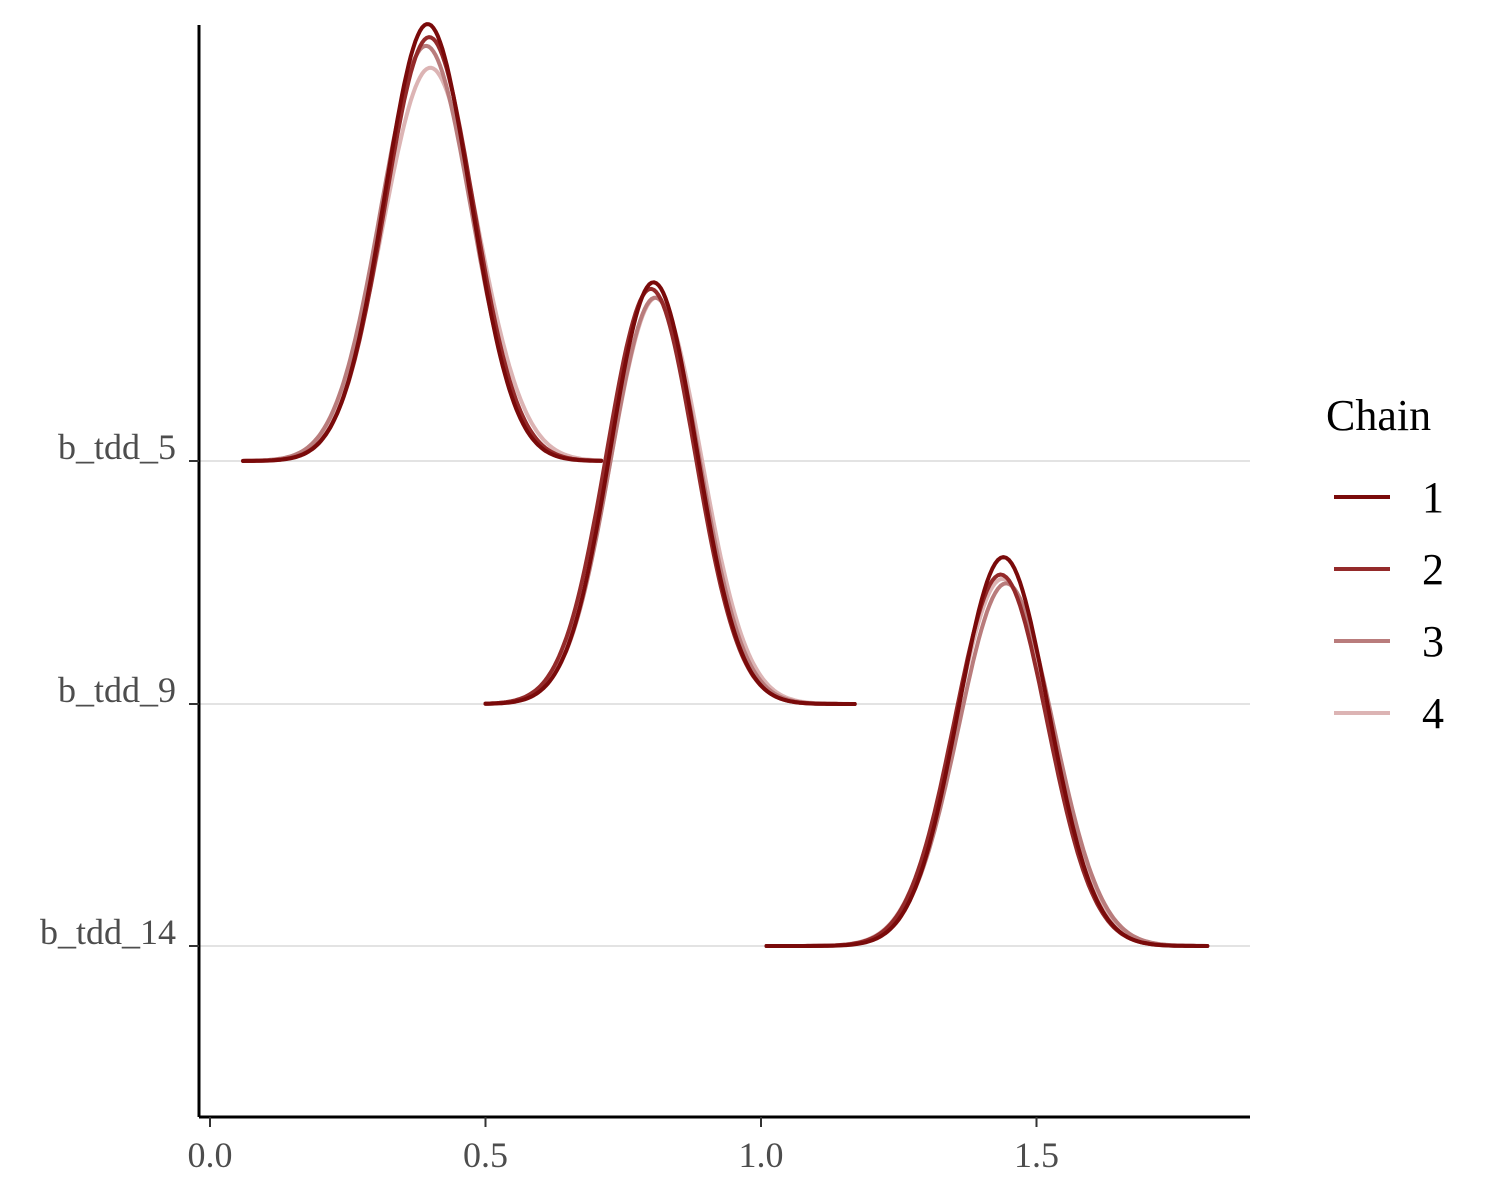 Image resolution: width=1500 pixels, height=1200 pixels. Describe the element at coordinates (108, 932) in the screenshot. I see `y-tick-label: b_tdd_14` at that location.